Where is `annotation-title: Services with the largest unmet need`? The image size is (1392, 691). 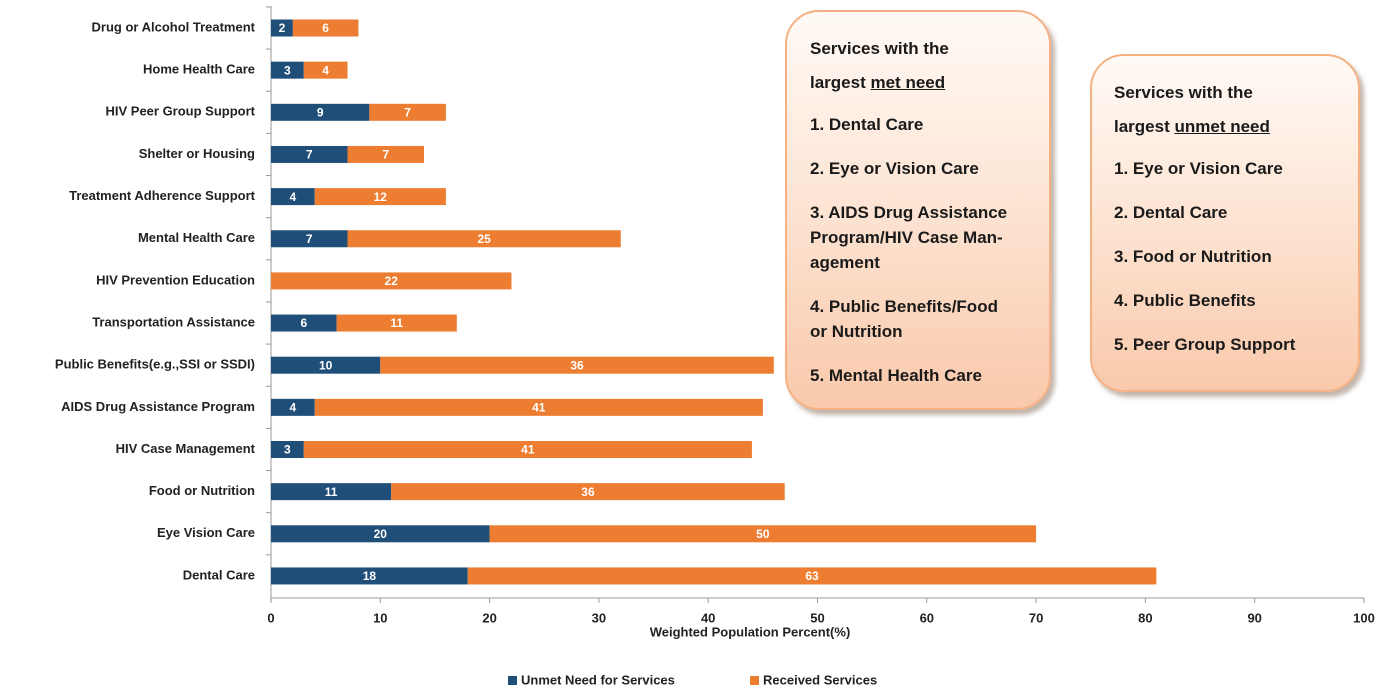 annotation-title: Services with the largest unmet need is located at coordinates (1229, 110).